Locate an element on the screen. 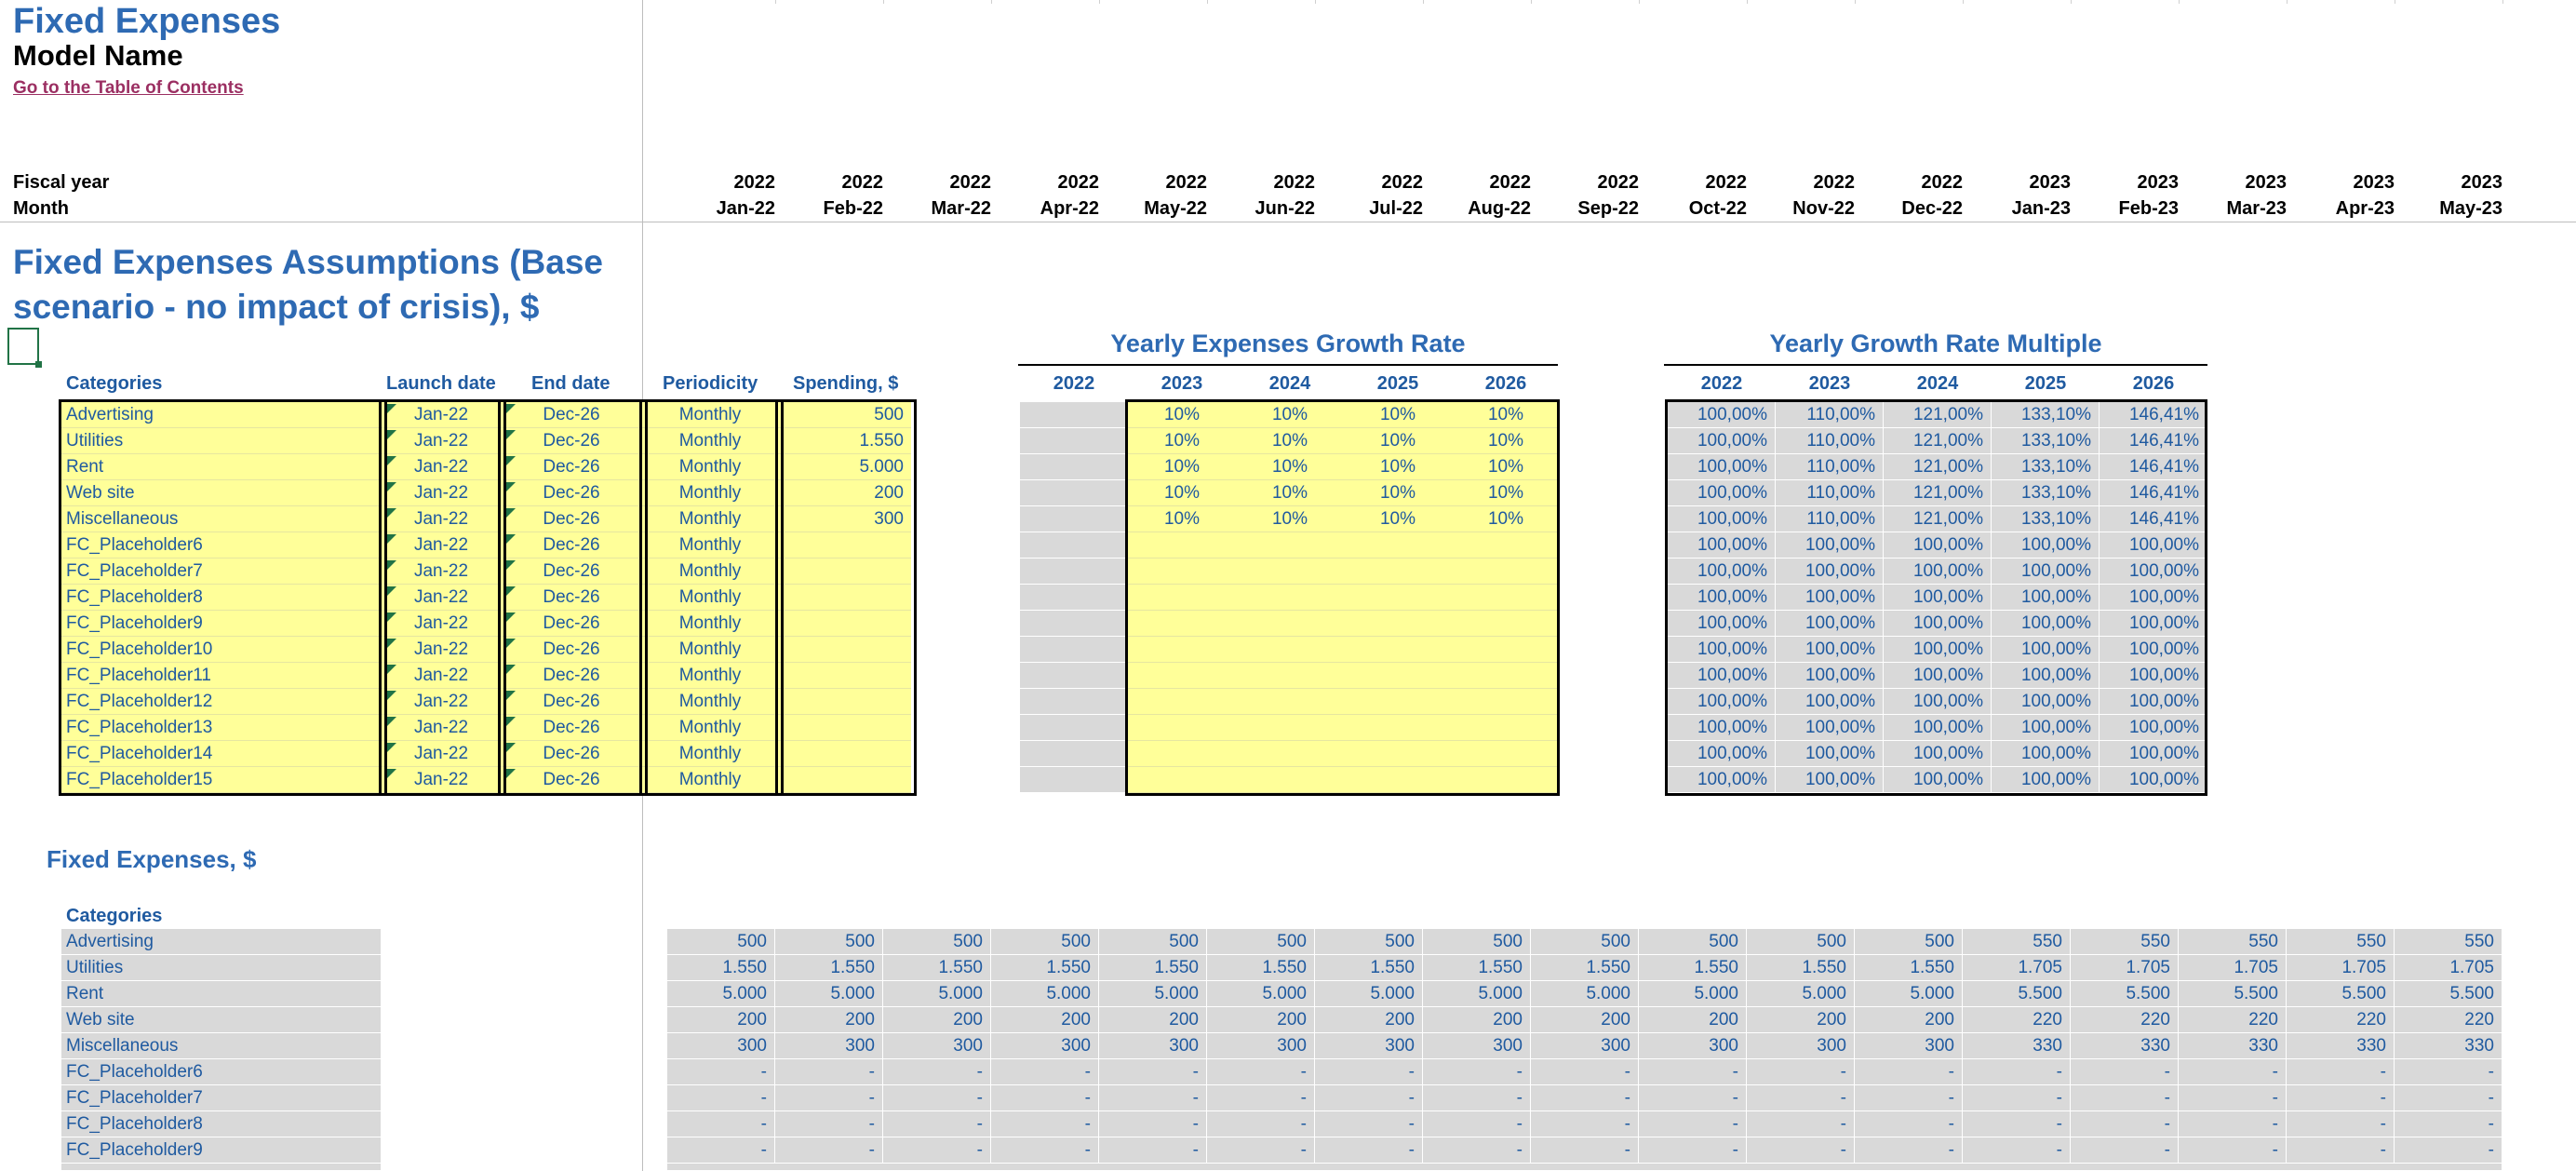 The height and width of the screenshot is (1171, 2576). spending-cell: 5.000 is located at coordinates (844, 467).